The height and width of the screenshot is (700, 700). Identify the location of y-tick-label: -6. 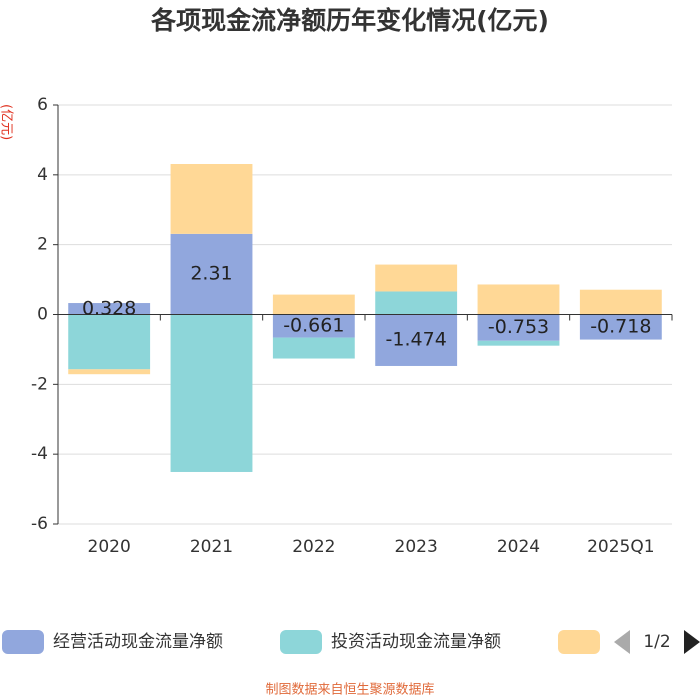
(39, 524).